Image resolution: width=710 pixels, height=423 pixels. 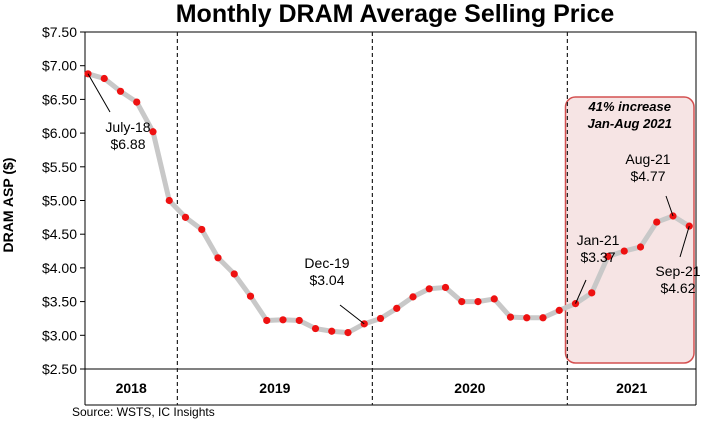 I want to click on highlight-box, so click(x=629, y=230).